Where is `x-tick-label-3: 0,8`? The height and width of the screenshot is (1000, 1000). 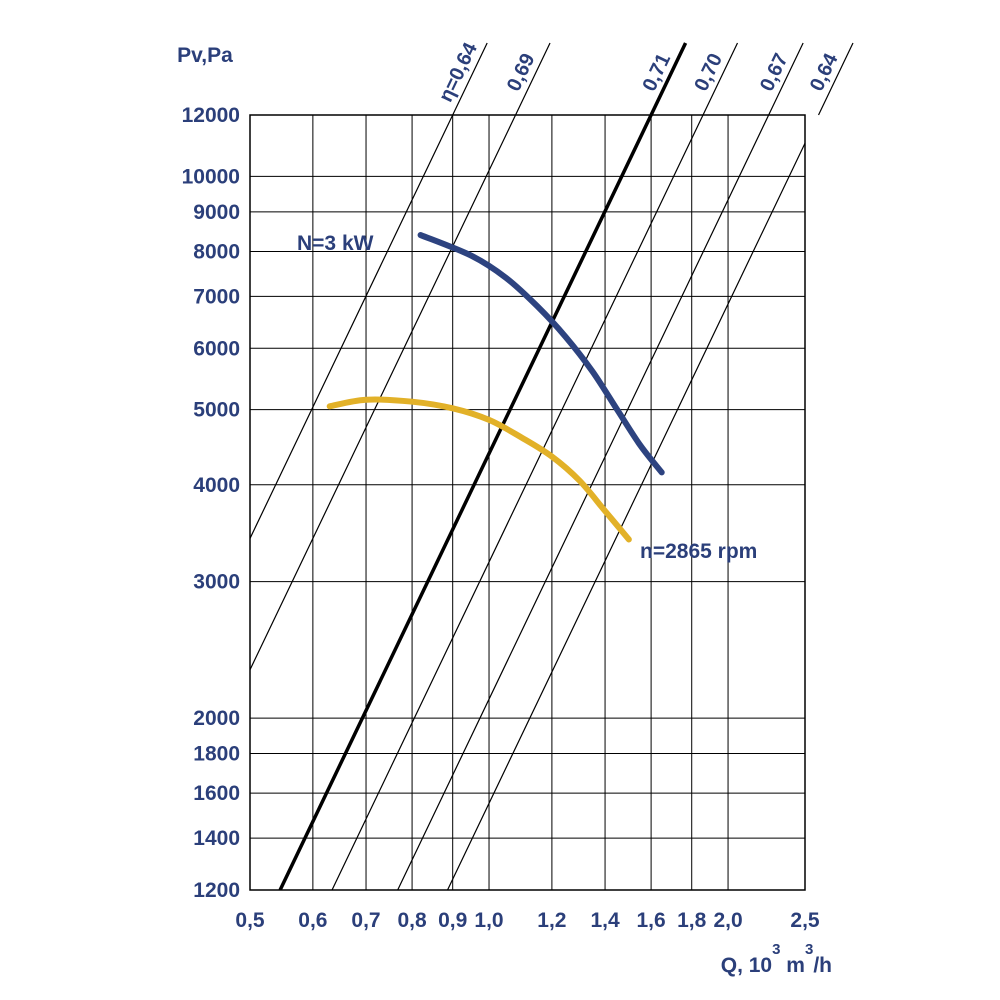 x-tick-label-3: 0,8 is located at coordinates (412, 920).